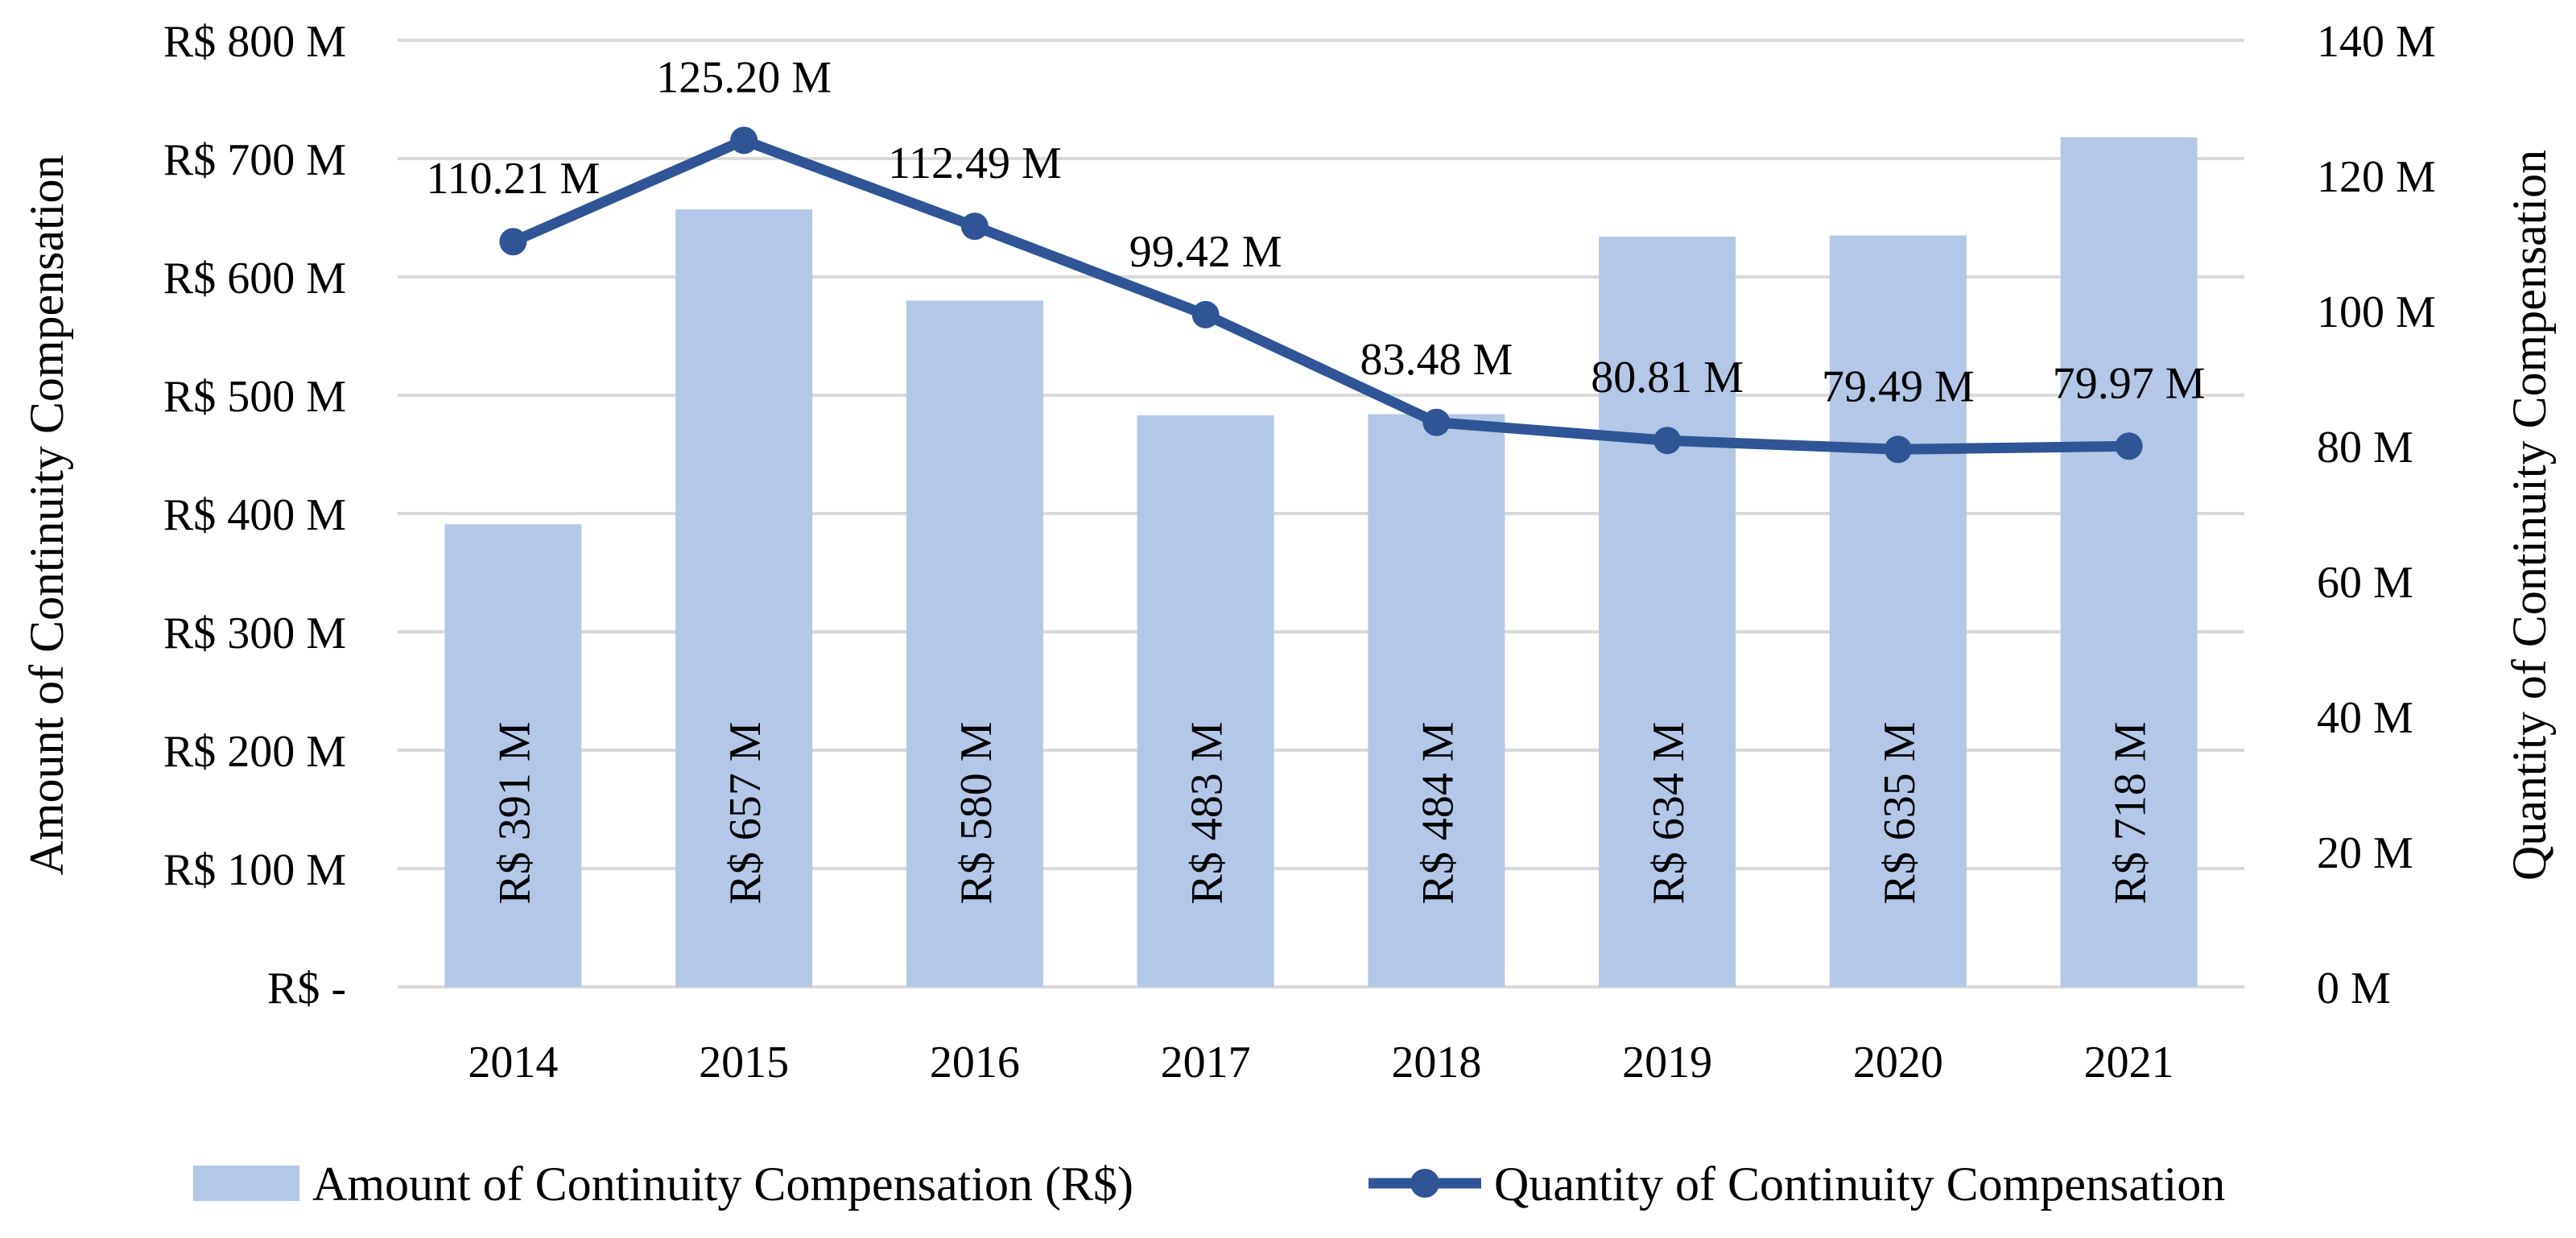  Describe the element at coordinates (1424, 1183) in the screenshot. I see `legend-line-marker` at that location.